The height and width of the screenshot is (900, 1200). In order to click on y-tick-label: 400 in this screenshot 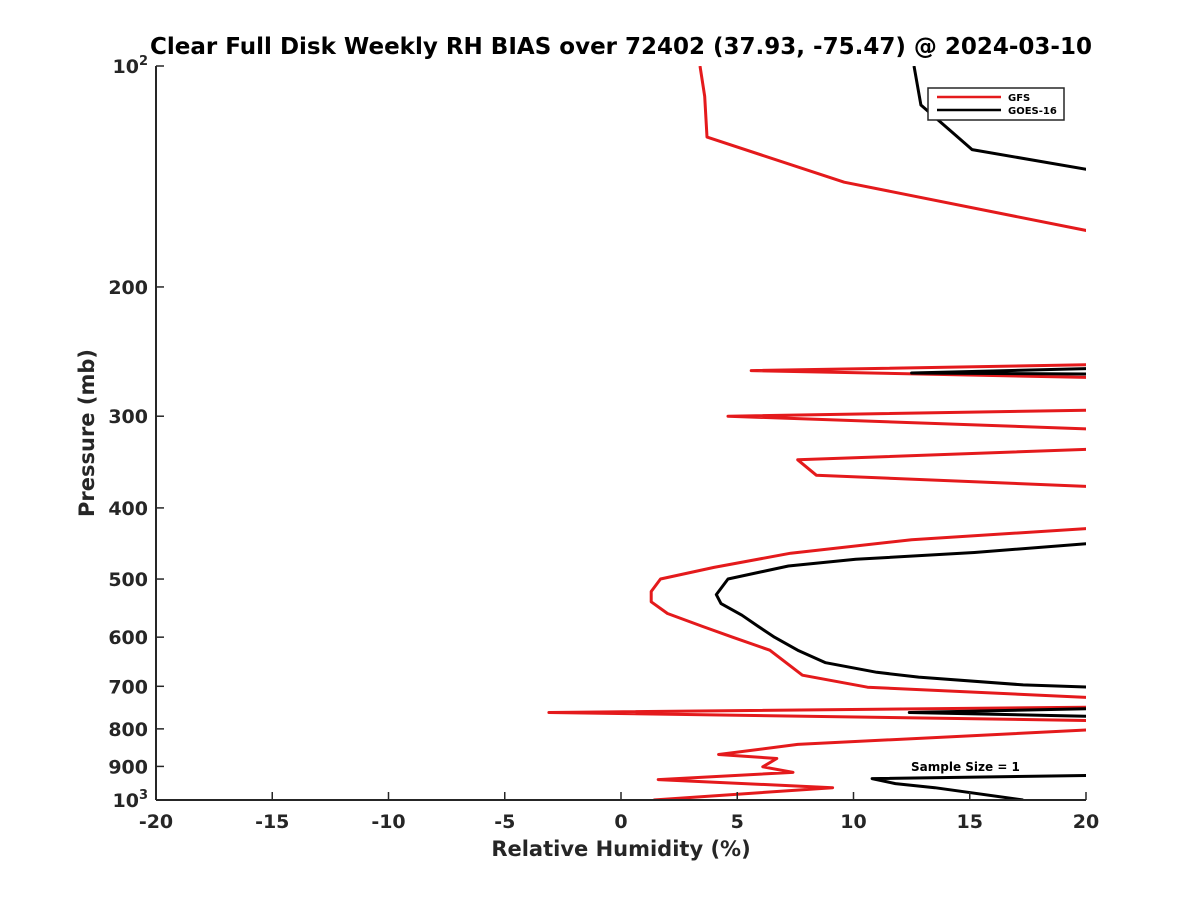, I will do `click(128, 509)`.